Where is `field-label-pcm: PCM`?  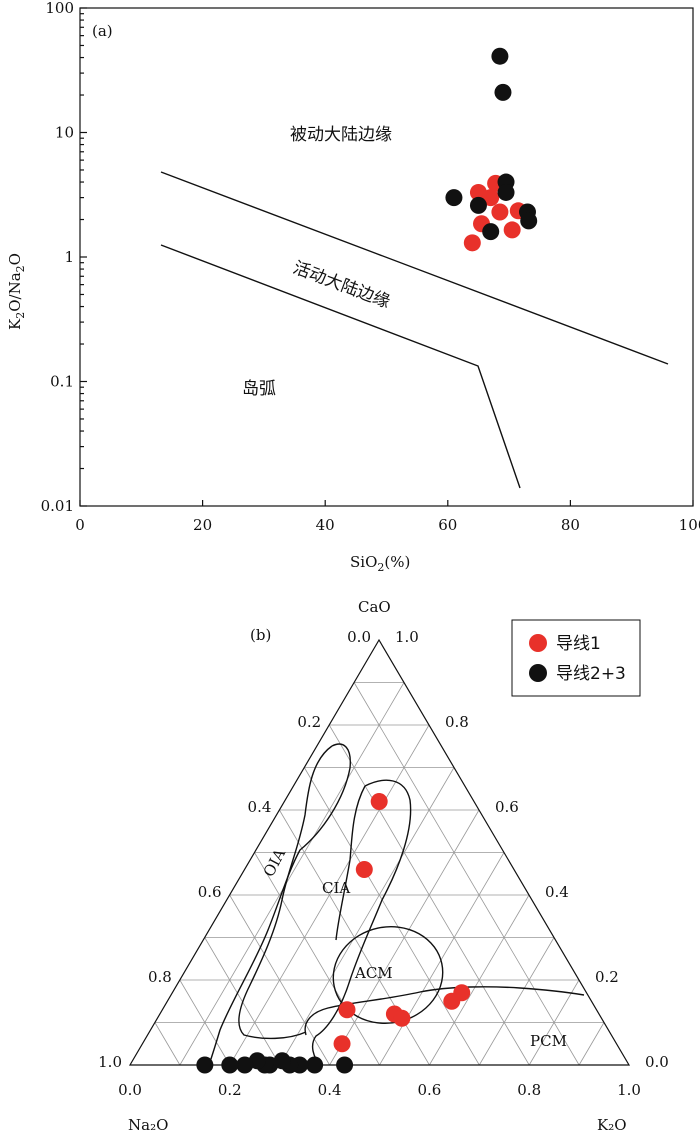
field-label-pcm: PCM is located at coordinates (548, 1041).